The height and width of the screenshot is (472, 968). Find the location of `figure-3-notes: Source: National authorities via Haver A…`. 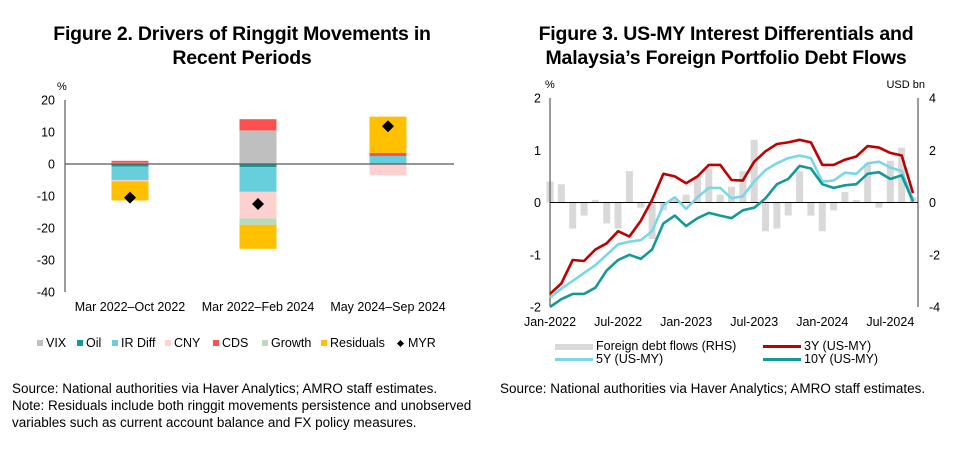

figure-3-notes: Source: National authorities via Haver A… is located at coordinates (730, 388).